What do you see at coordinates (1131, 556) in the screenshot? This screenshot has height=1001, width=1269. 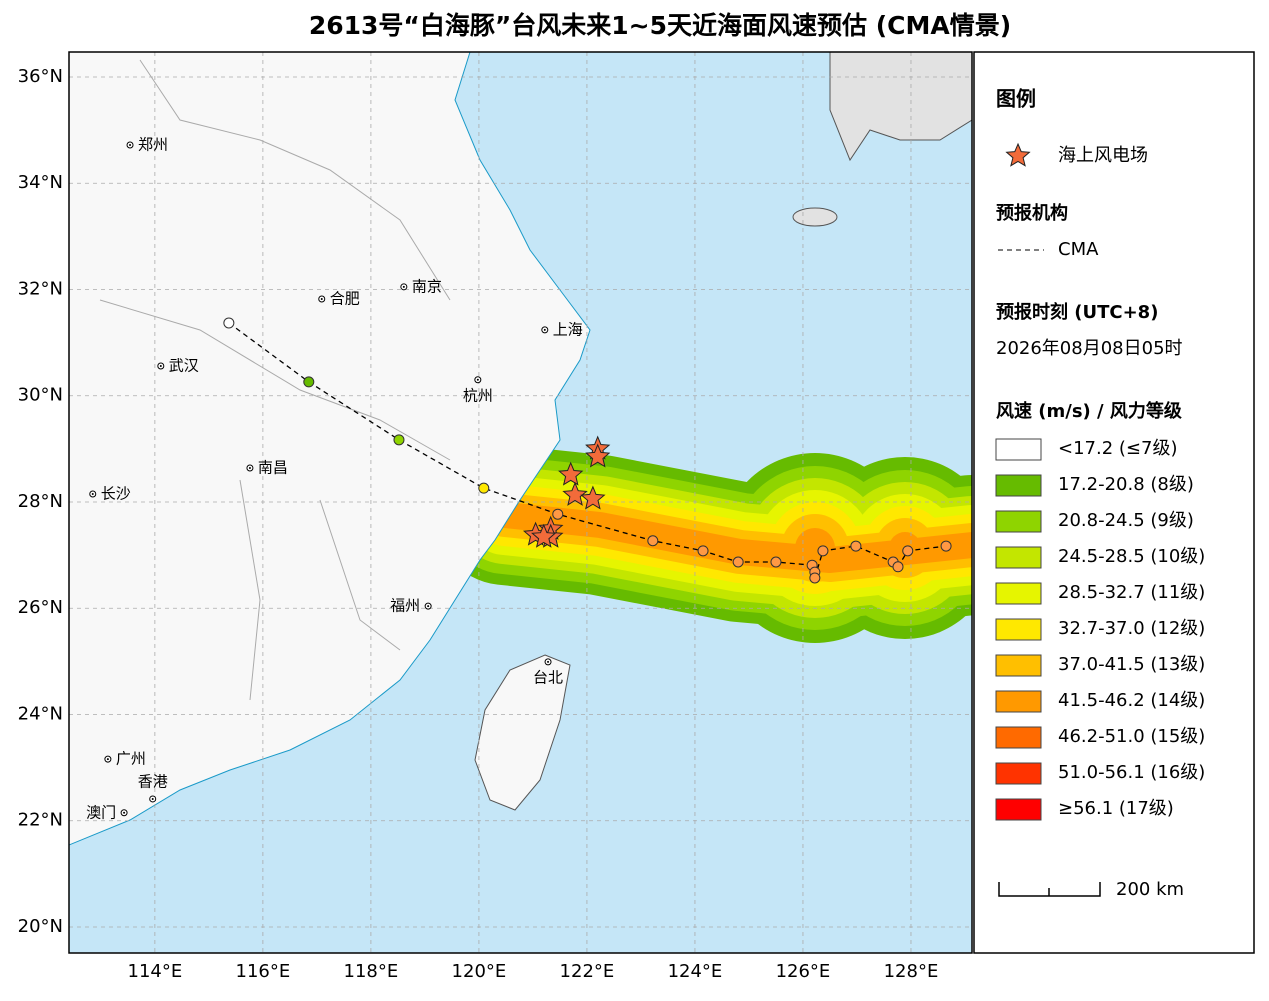 I see `legend-class-label: 24.5-28.5 (10级)` at bounding box center [1131, 556].